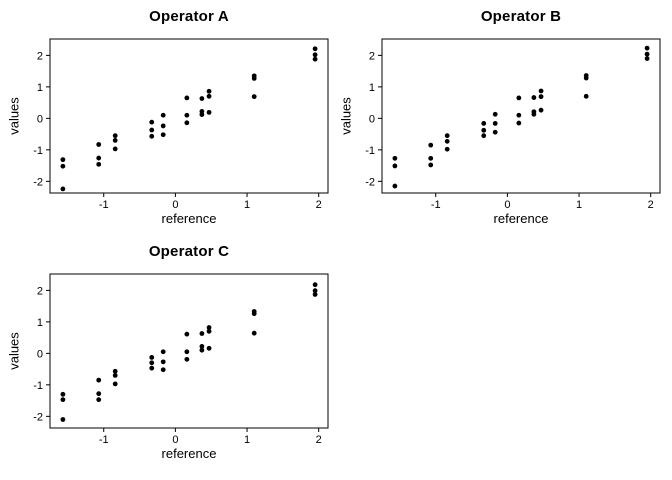  What do you see at coordinates (189, 16) in the screenshot?
I see `panel-title: Operator A` at bounding box center [189, 16].